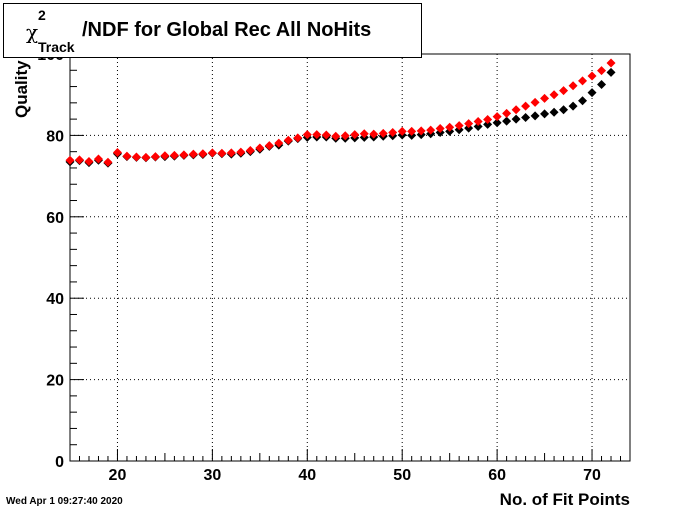 This screenshot has height=512, width=700. Describe the element at coordinates (64, 501) in the screenshot. I see `timestamp: Wed Apr 1 09:27:40 2020` at that location.